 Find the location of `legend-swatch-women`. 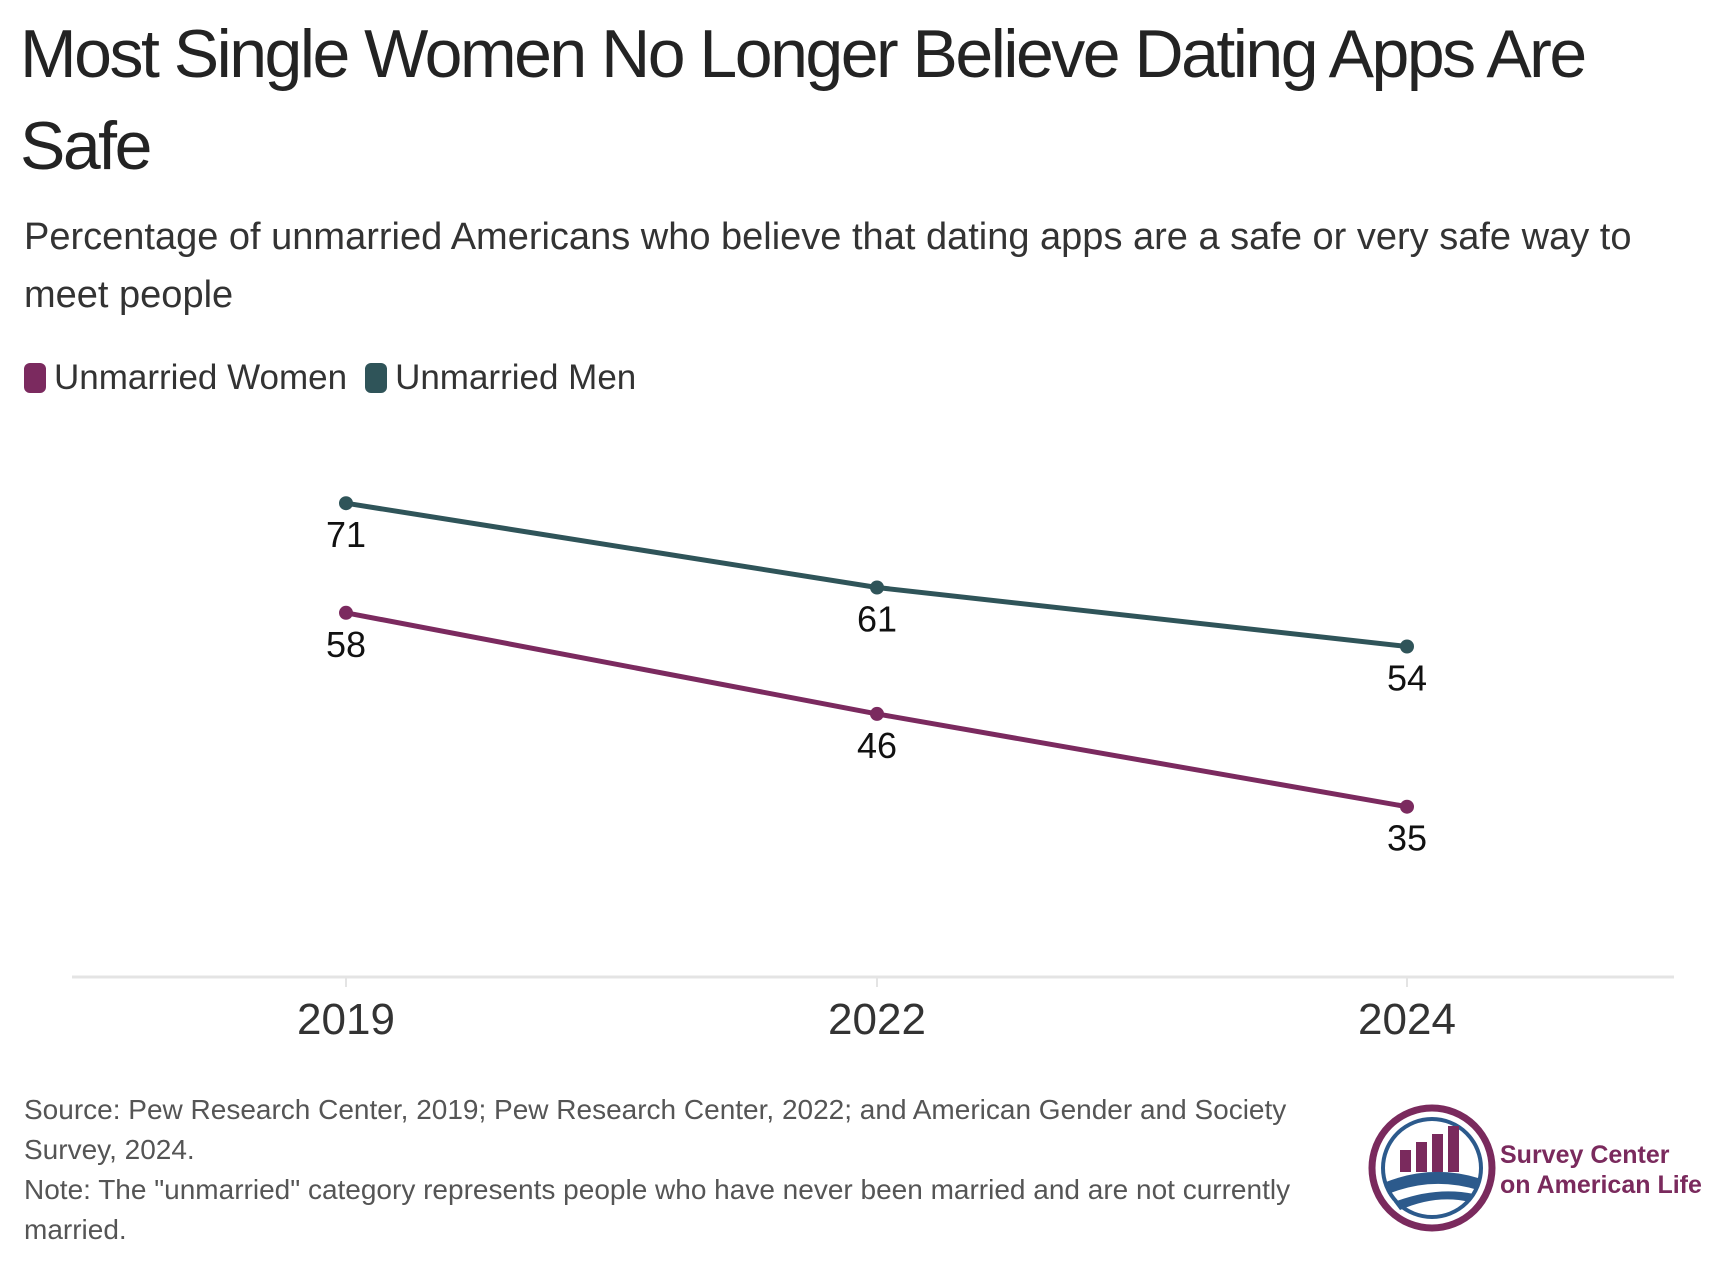

legend-swatch-women is located at coordinates (35, 378).